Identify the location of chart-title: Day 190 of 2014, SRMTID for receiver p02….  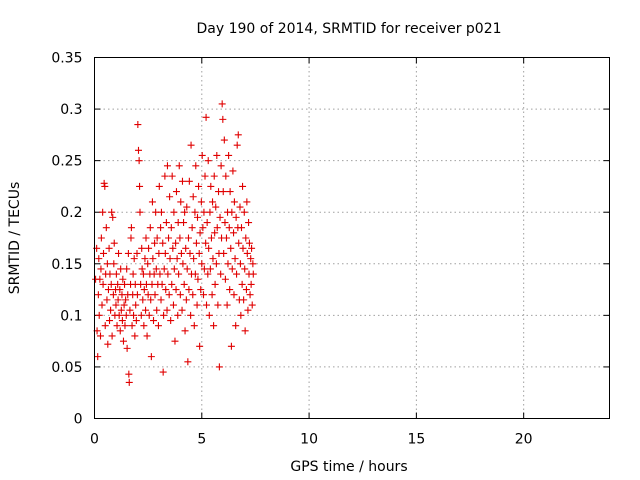
(348, 29).